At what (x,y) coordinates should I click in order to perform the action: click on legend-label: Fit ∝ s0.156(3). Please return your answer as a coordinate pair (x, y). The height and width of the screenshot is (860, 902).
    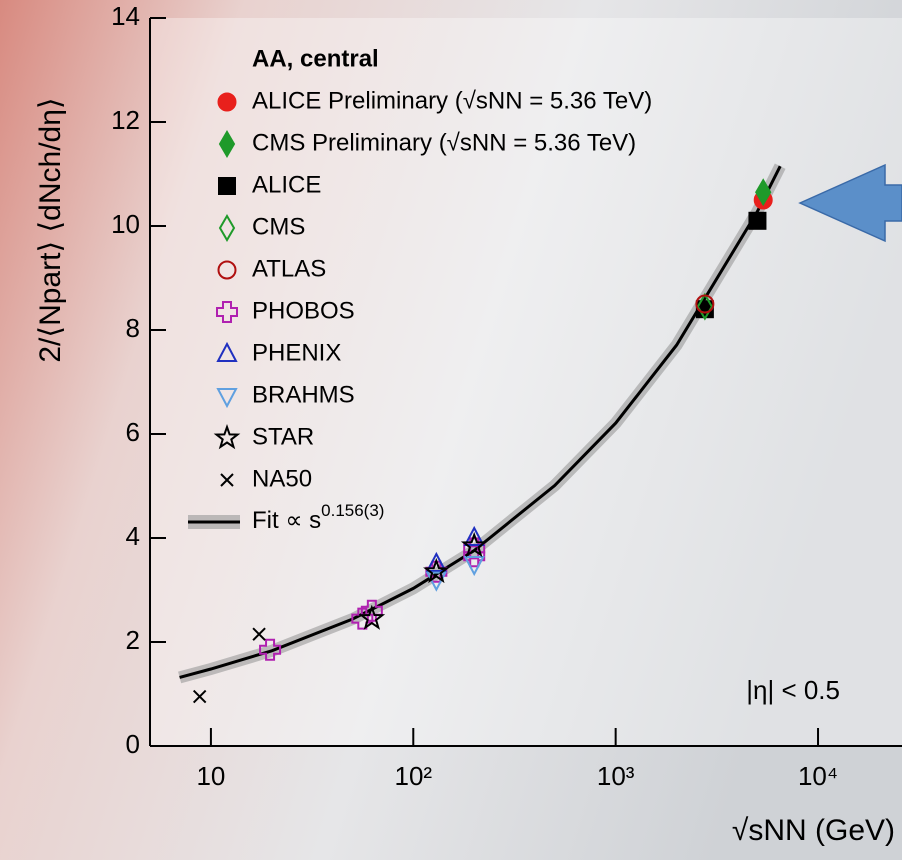
    Looking at the image, I should click on (318, 517).